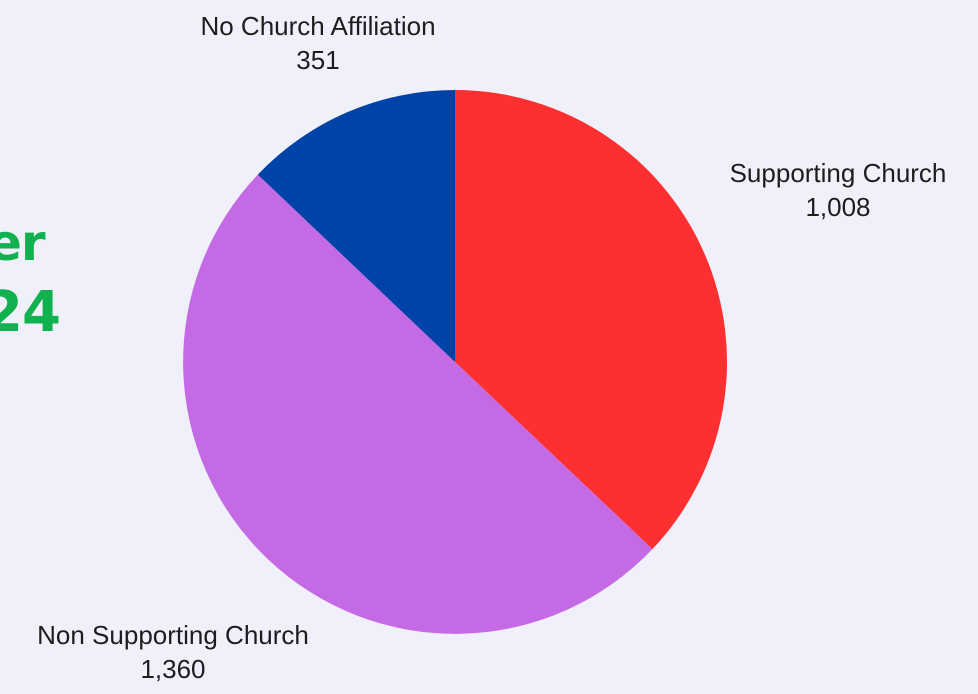 Image resolution: width=978 pixels, height=694 pixels. What do you see at coordinates (23, 243) in the screenshot?
I see `title-fragment-line1: er` at bounding box center [23, 243].